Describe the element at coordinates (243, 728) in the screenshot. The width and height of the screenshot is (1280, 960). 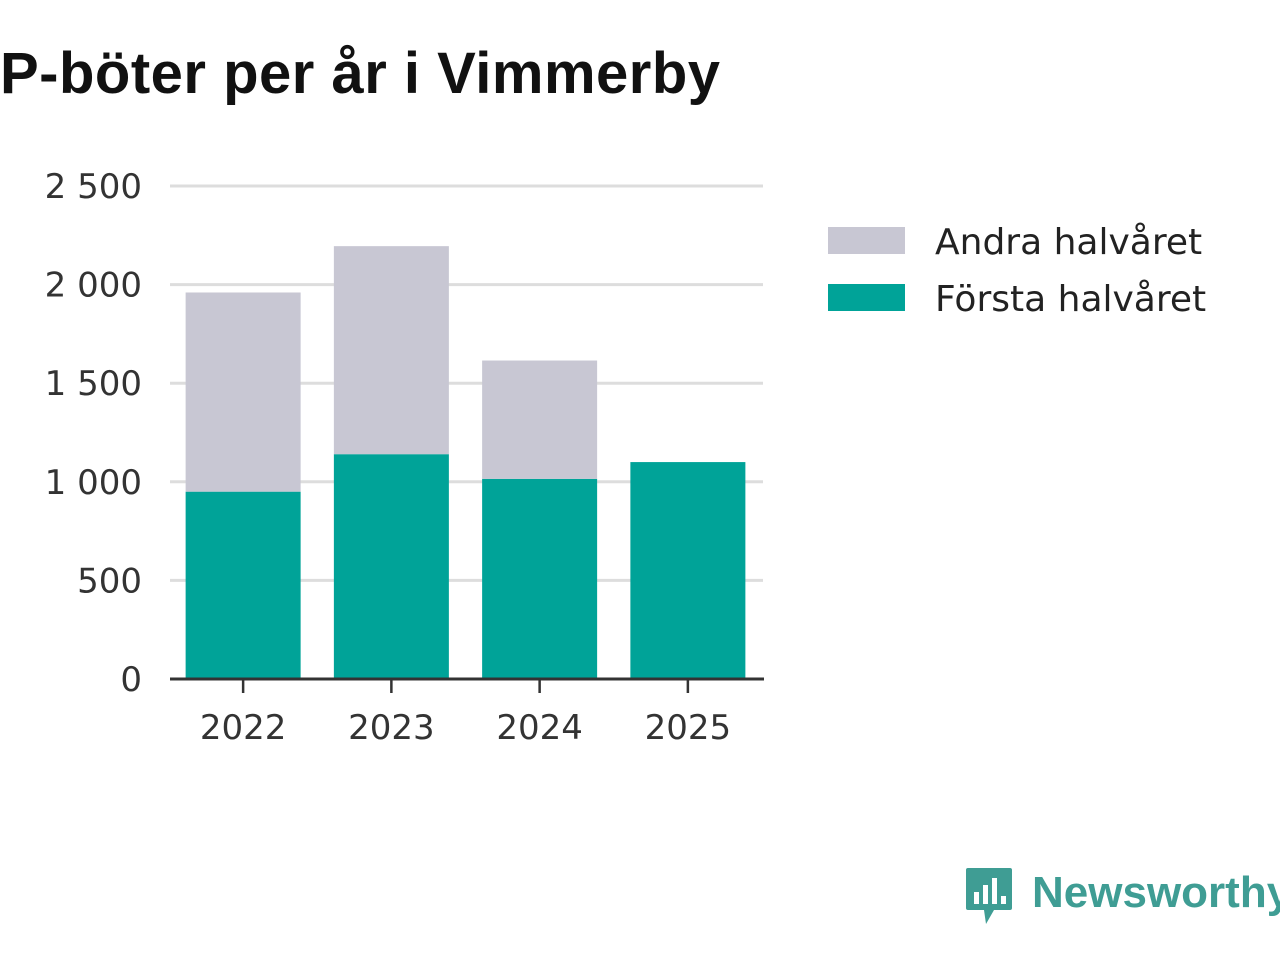
I see `x-tick-label: 2022` at that location.